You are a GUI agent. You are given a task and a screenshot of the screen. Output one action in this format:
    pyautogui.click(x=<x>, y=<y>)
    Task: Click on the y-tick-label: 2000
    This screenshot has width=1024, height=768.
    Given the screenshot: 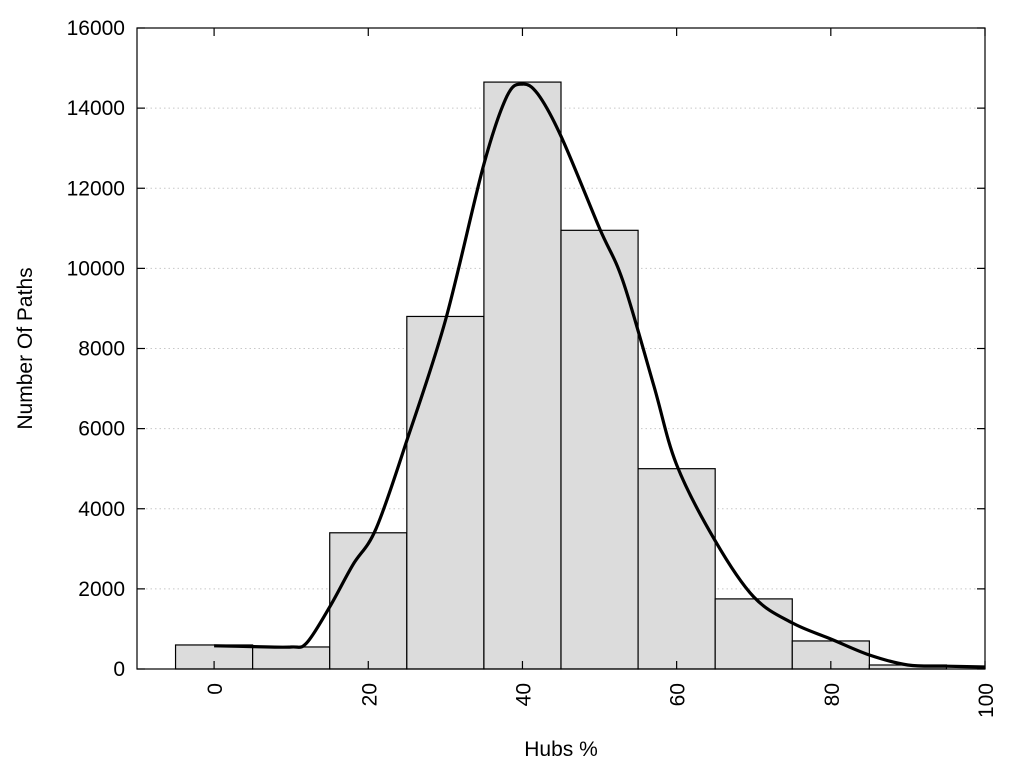 What is the action you would take?
    pyautogui.click(x=101, y=589)
    